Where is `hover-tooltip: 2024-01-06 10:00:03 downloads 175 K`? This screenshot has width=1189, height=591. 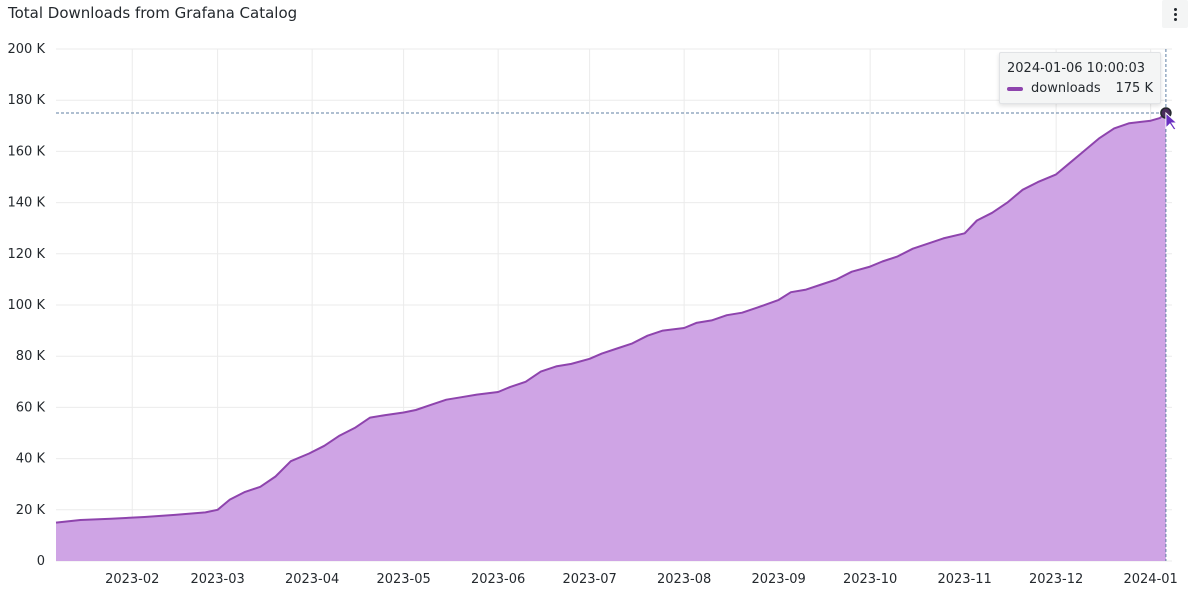
hover-tooltip: 2024-01-06 10:00:03 downloads 175 K is located at coordinates (1080, 78).